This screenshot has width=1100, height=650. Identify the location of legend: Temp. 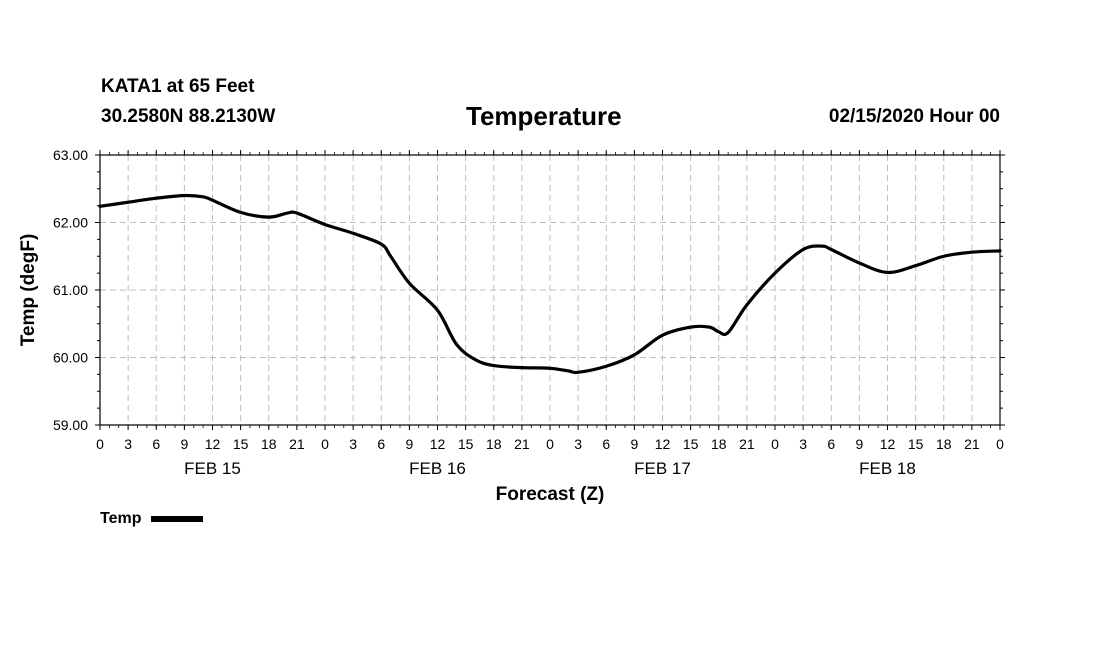
(152, 519).